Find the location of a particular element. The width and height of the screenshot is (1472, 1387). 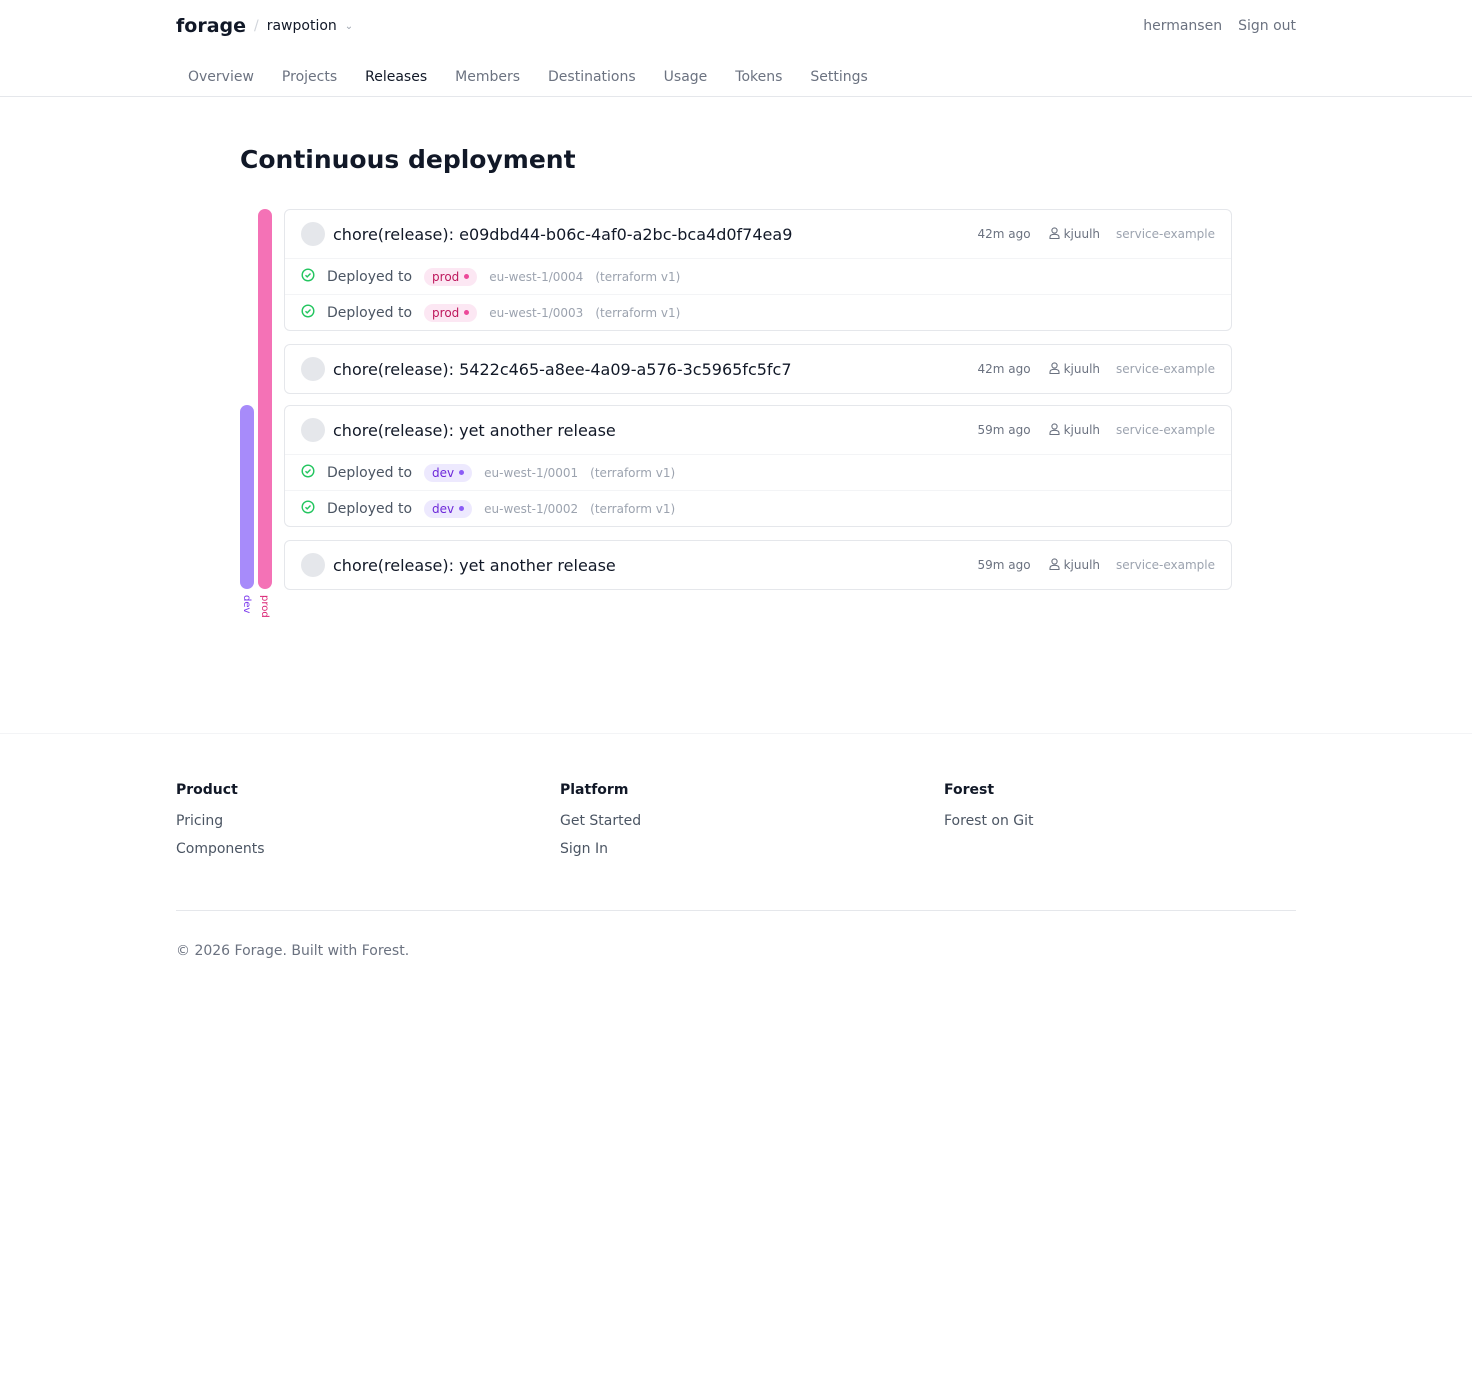

footer-link: Pricing is located at coordinates (200, 821).